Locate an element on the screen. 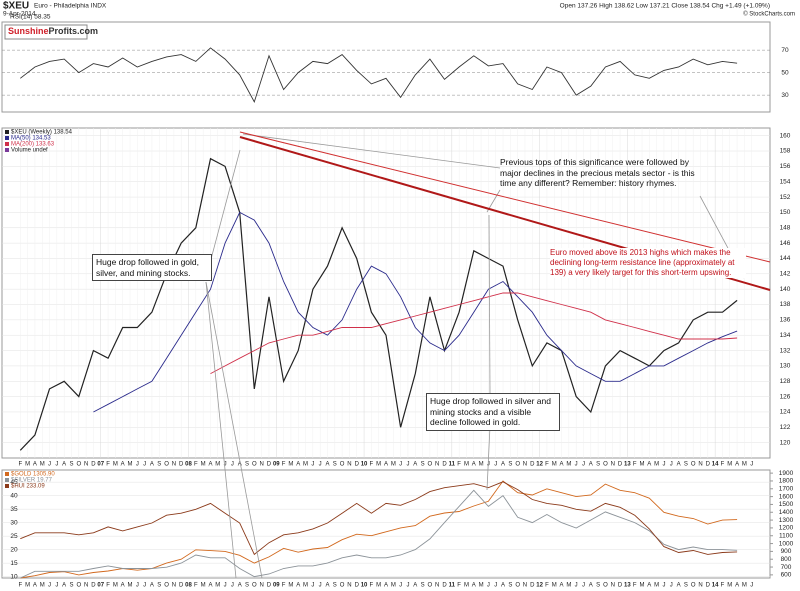 The height and width of the screenshot is (591, 800). legend-entry: $XEU (Weekly) 138.54 is located at coordinates (42, 133).